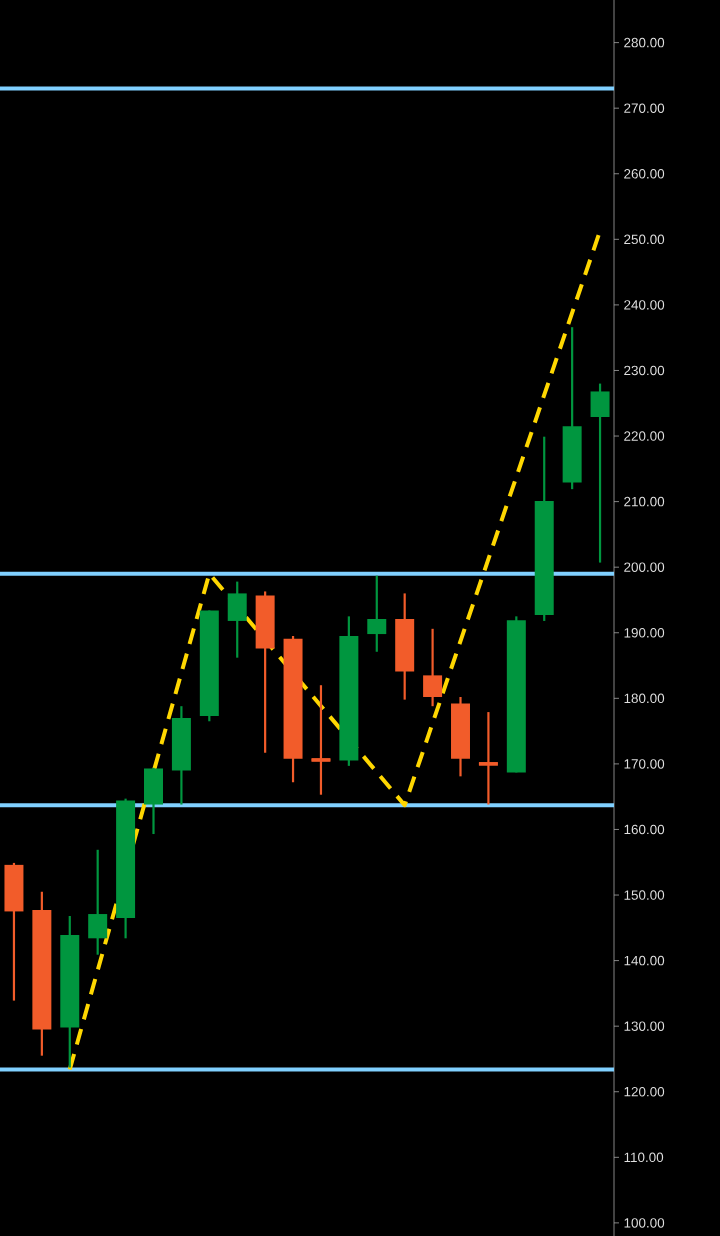 The width and height of the screenshot is (720, 1236). I want to click on y-tick-label: 150.00, so click(644, 895).